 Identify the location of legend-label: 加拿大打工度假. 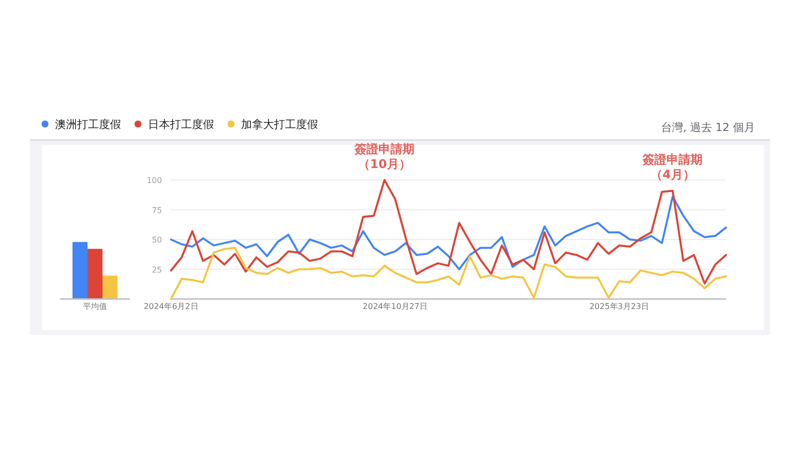
(279, 124).